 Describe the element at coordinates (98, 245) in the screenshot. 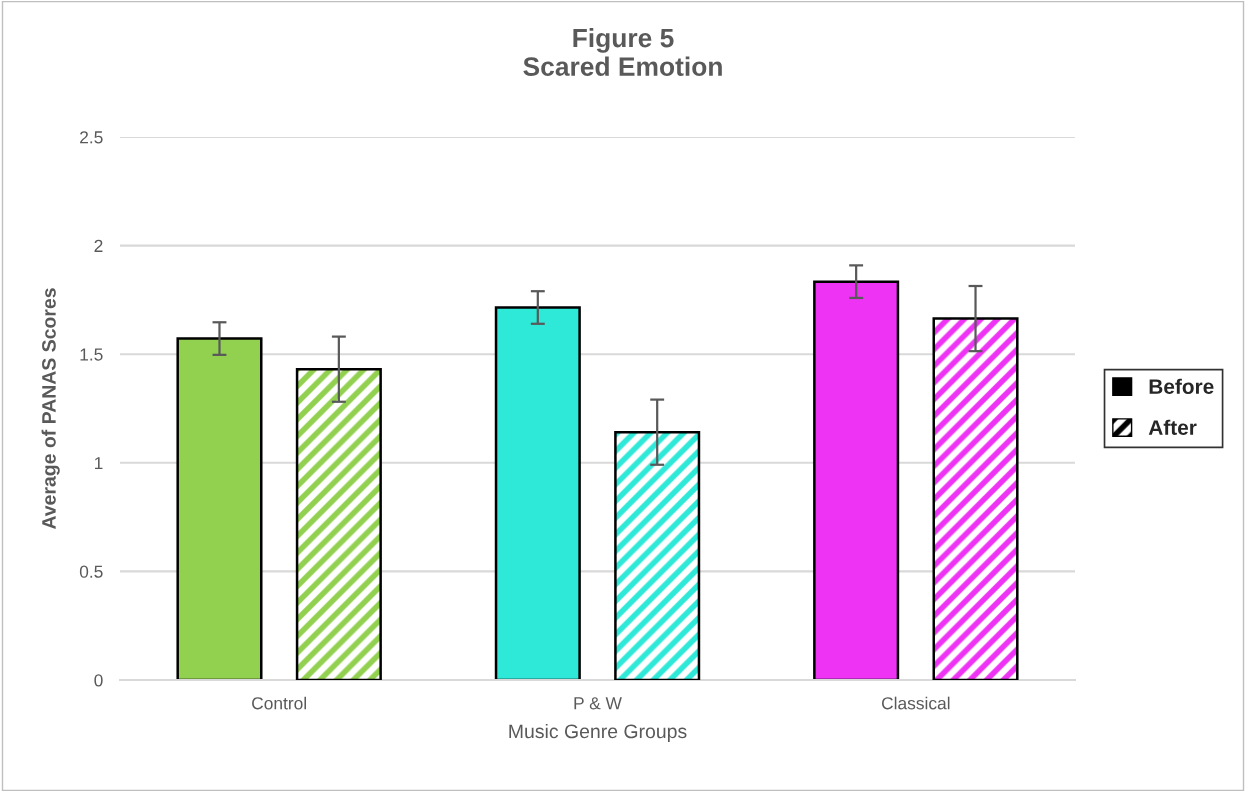

I see `y-tick-label: 2` at that location.